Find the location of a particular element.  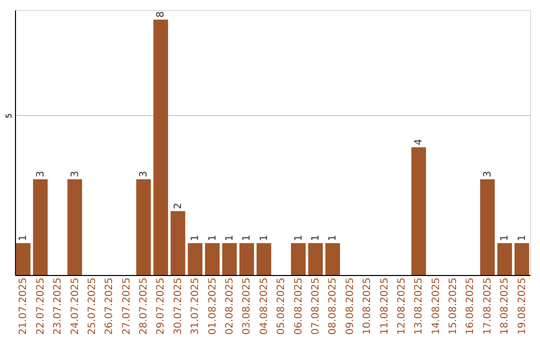

x-tick-label: 05.08.2025 is located at coordinates (282, 306).